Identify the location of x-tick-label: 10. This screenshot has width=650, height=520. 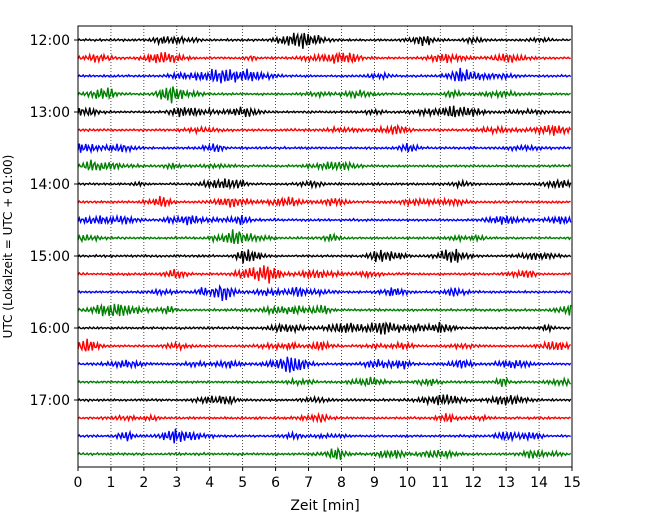
(407, 483).